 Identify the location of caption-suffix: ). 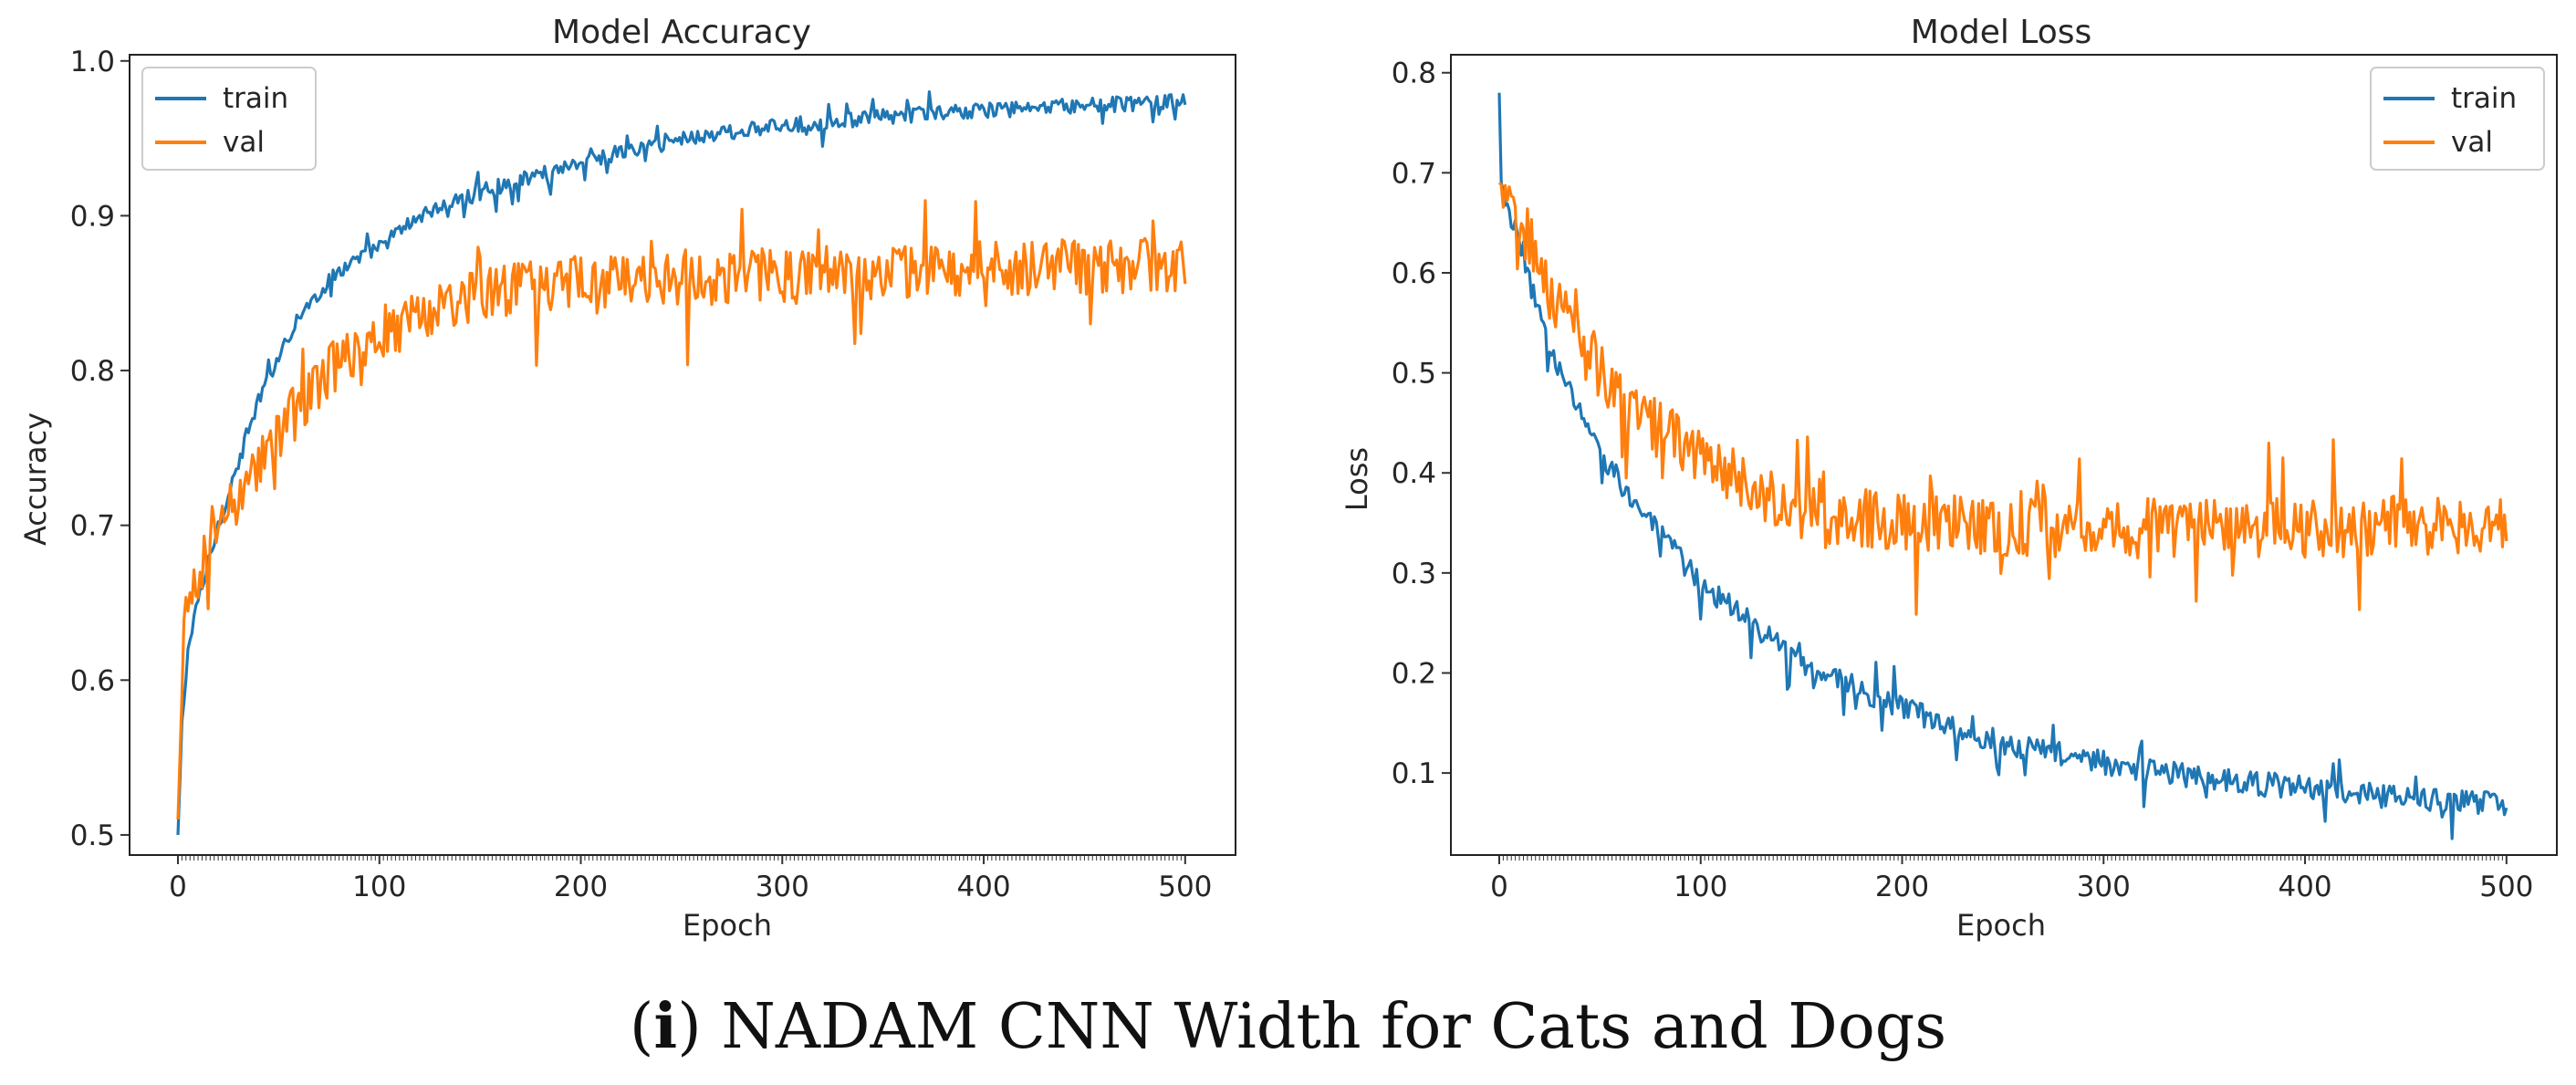
(689, 1027).